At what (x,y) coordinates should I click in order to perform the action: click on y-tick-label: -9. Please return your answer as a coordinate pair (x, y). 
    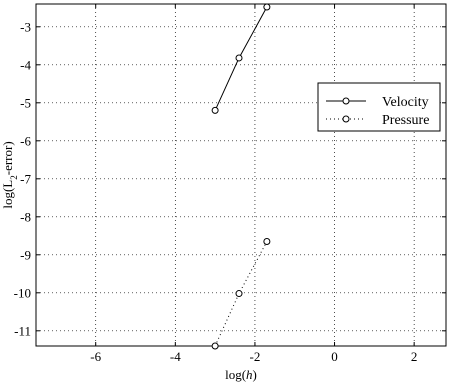
    Looking at the image, I should click on (25, 254).